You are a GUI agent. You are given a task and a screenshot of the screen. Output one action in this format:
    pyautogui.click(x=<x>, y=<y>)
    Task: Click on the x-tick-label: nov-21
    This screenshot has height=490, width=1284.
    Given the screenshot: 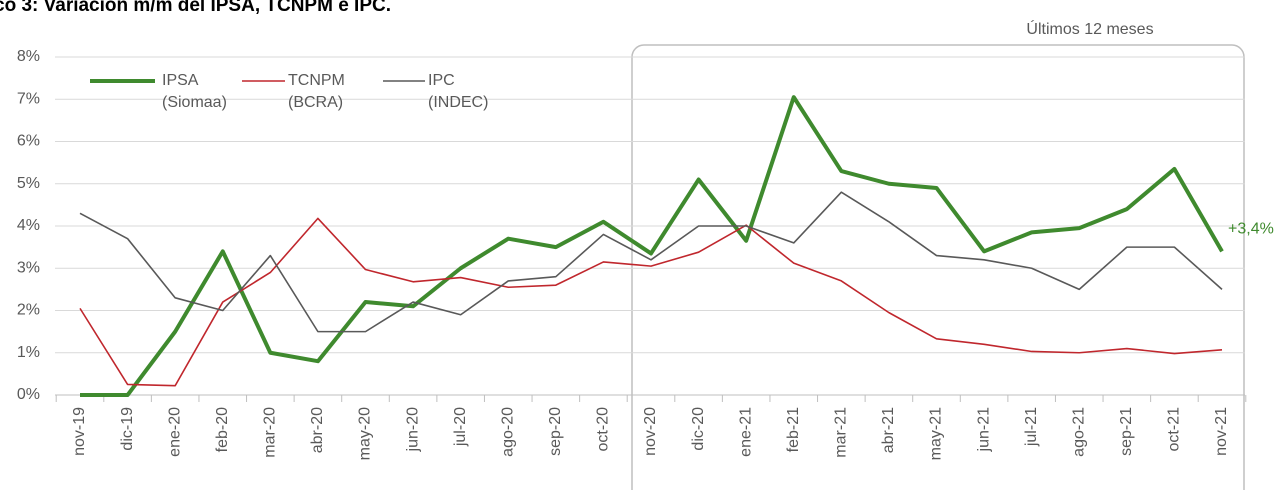 What is the action you would take?
    pyautogui.click(x=1221, y=431)
    